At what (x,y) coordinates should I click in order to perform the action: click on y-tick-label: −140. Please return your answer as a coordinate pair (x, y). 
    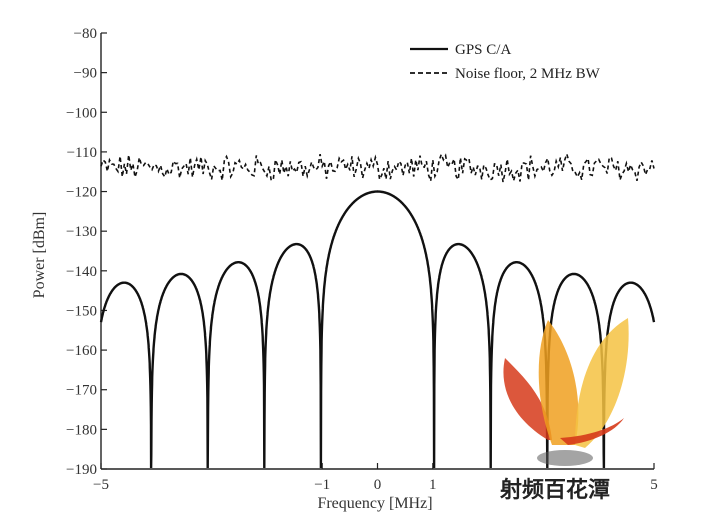
    Looking at the image, I should click on (81, 272).